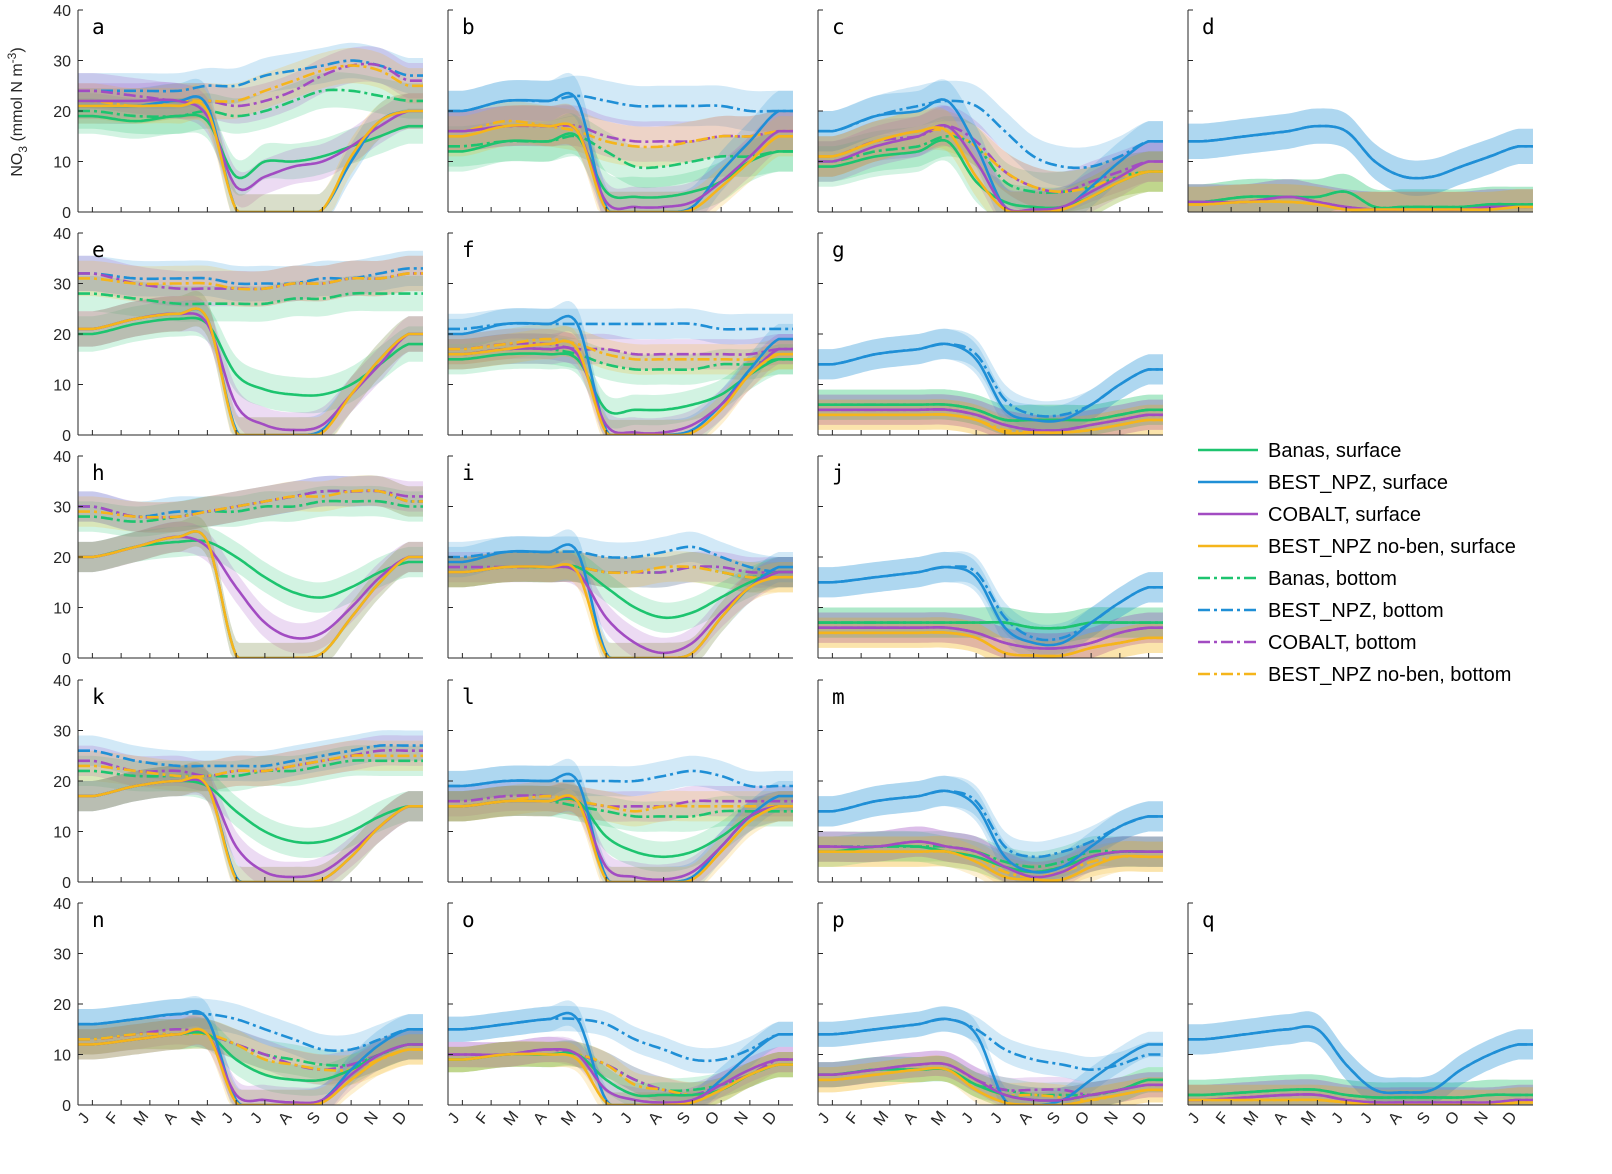  I want to click on line-noben_surface-b, so click(620, 167).